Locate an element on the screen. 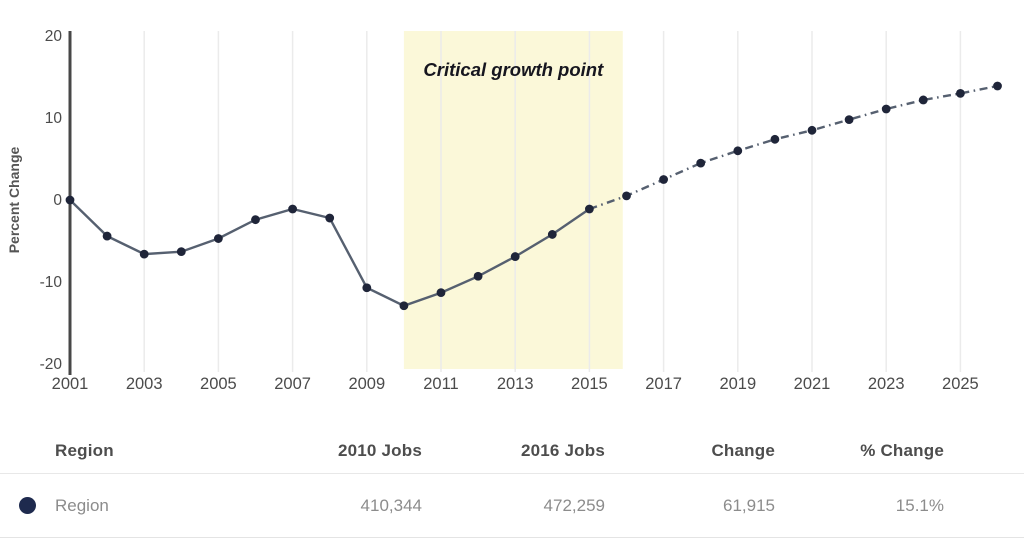  x-tick-label: 2003 is located at coordinates (144, 384).